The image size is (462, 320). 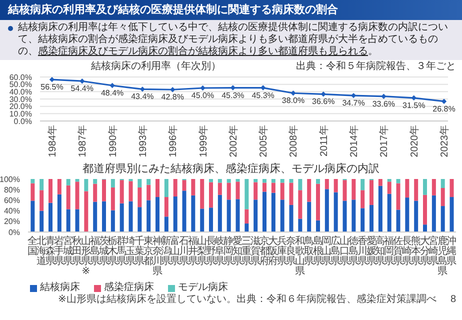 I want to click on x-tick-label: 山梨県, so click(x=201, y=251).